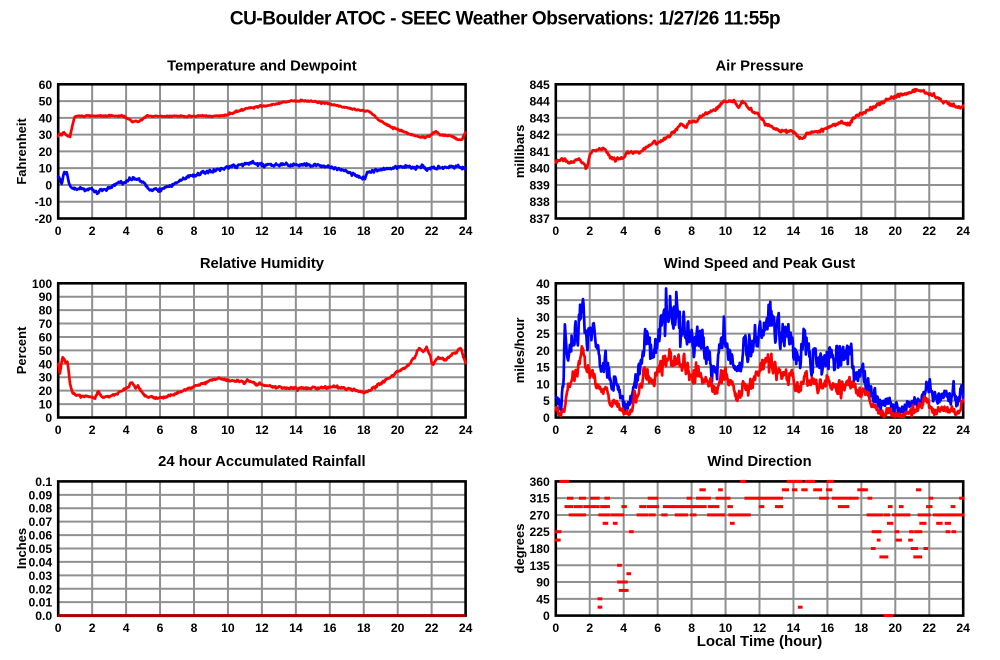  What do you see at coordinates (539, 499) in the screenshot?
I see `svg-text: 315` at bounding box center [539, 499].